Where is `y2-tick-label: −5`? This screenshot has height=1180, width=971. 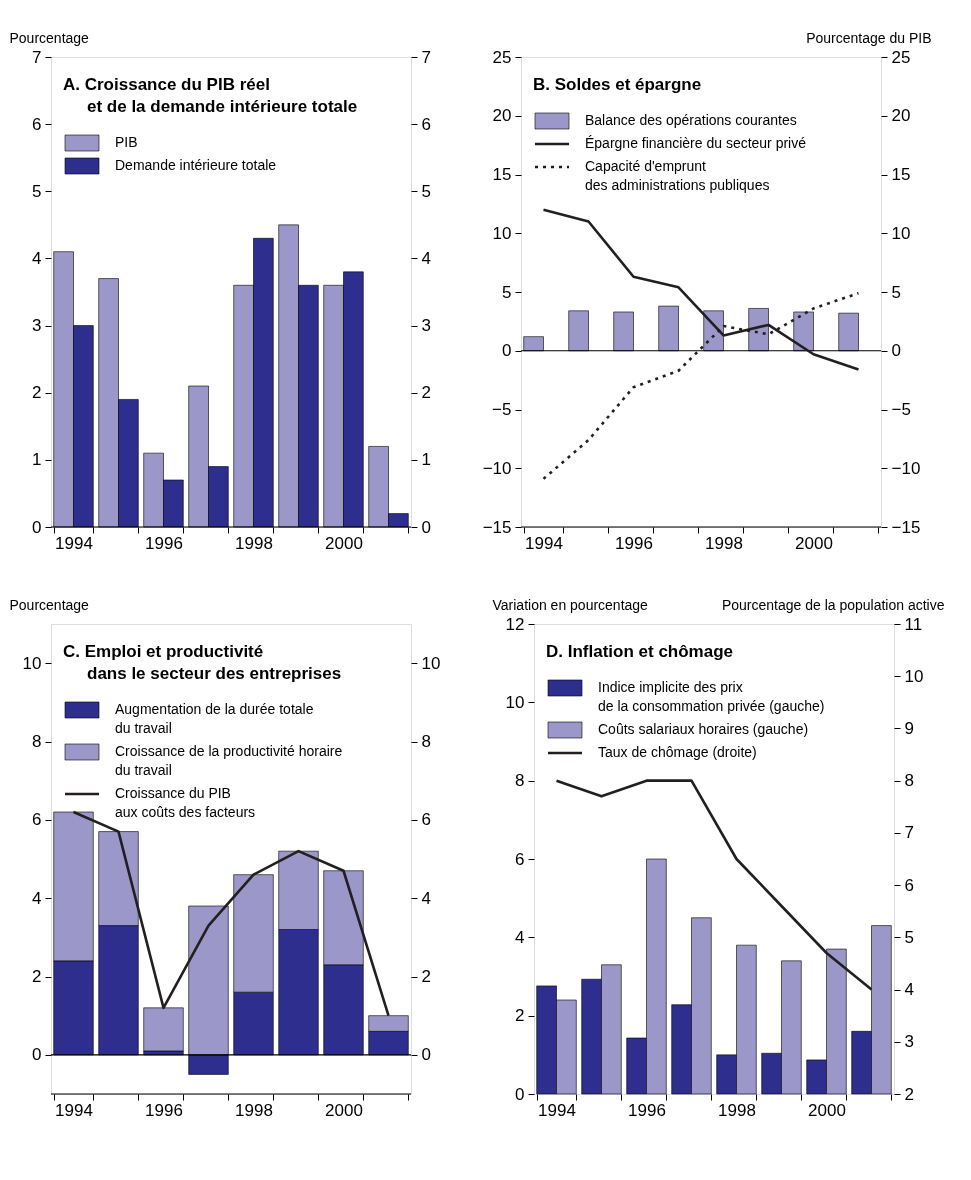
y2-tick-label: −5 is located at coordinates (901, 409).